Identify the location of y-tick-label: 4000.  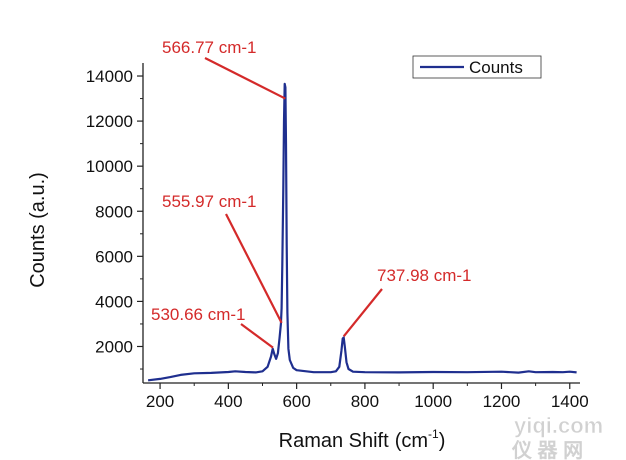
(114, 301).